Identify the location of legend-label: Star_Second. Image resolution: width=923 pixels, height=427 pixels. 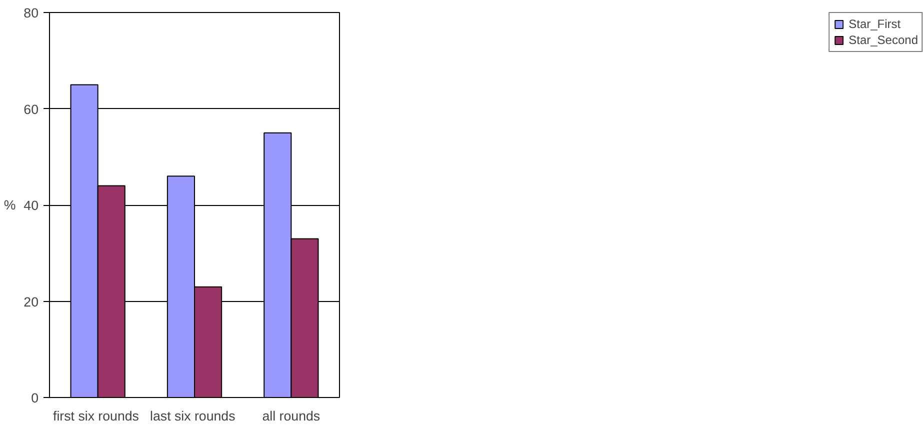
(883, 40).